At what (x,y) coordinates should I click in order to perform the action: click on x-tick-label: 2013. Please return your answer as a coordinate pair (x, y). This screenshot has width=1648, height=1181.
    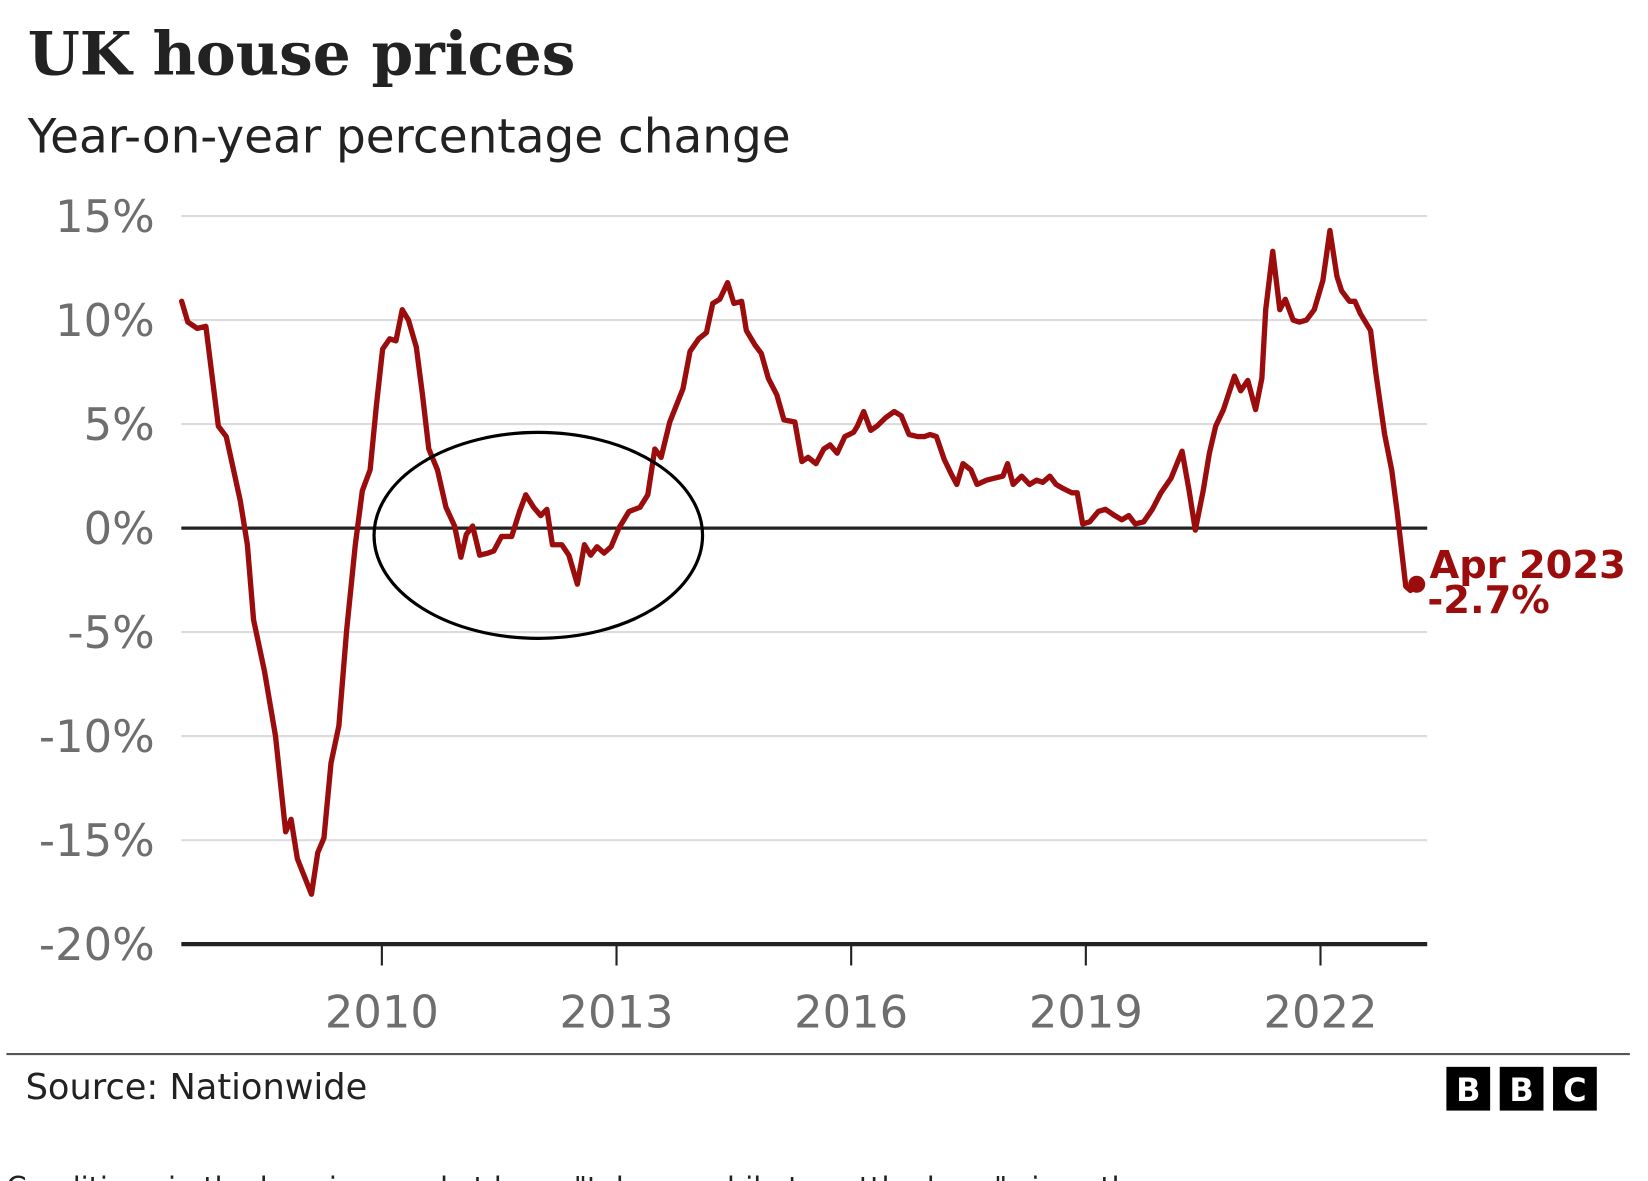
    Looking at the image, I should click on (617, 1011).